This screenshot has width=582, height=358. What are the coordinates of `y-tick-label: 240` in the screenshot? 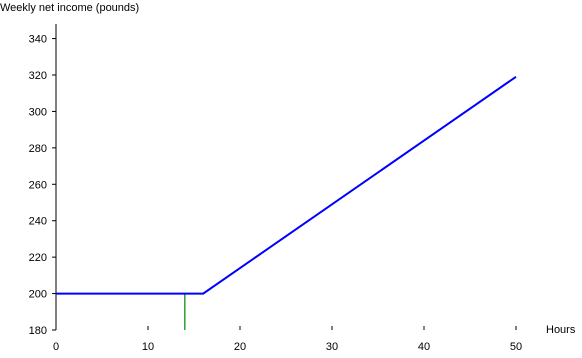 It's located at (38, 222).